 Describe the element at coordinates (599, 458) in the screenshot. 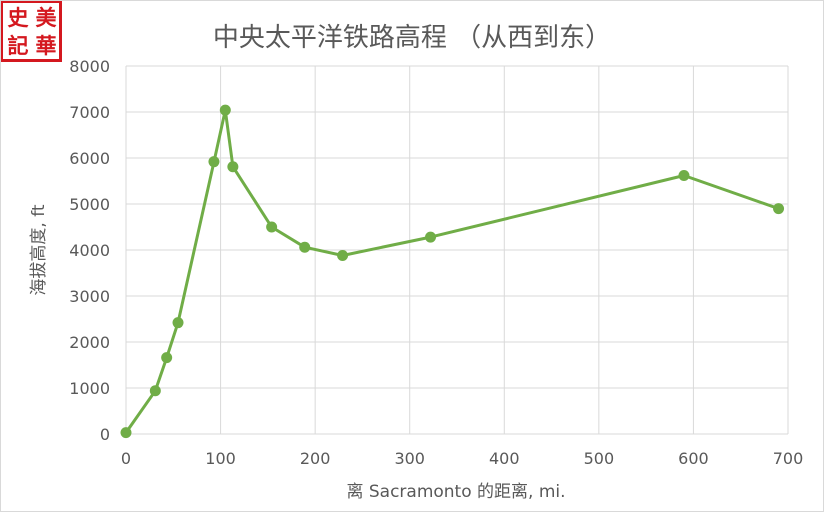

I see `x-tick-label: 500` at that location.